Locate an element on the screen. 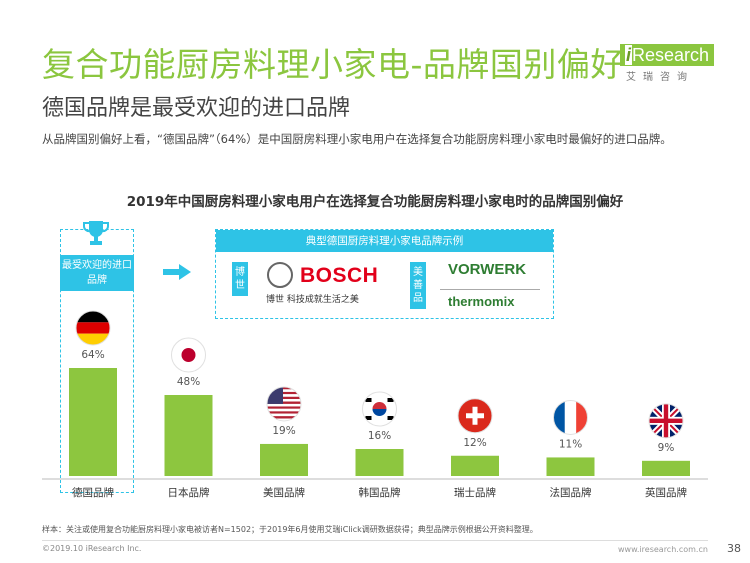 The width and height of the screenshot is (750, 563). korea-flag-icon is located at coordinates (379, 409).